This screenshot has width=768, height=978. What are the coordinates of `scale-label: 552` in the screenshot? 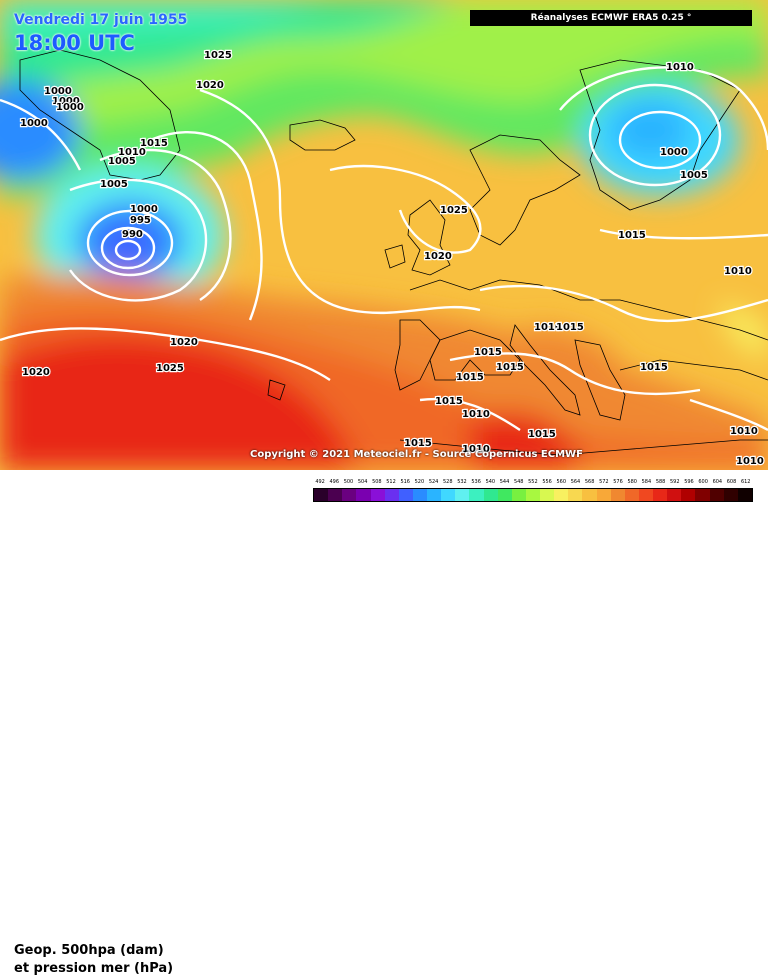 It's located at (533, 482).